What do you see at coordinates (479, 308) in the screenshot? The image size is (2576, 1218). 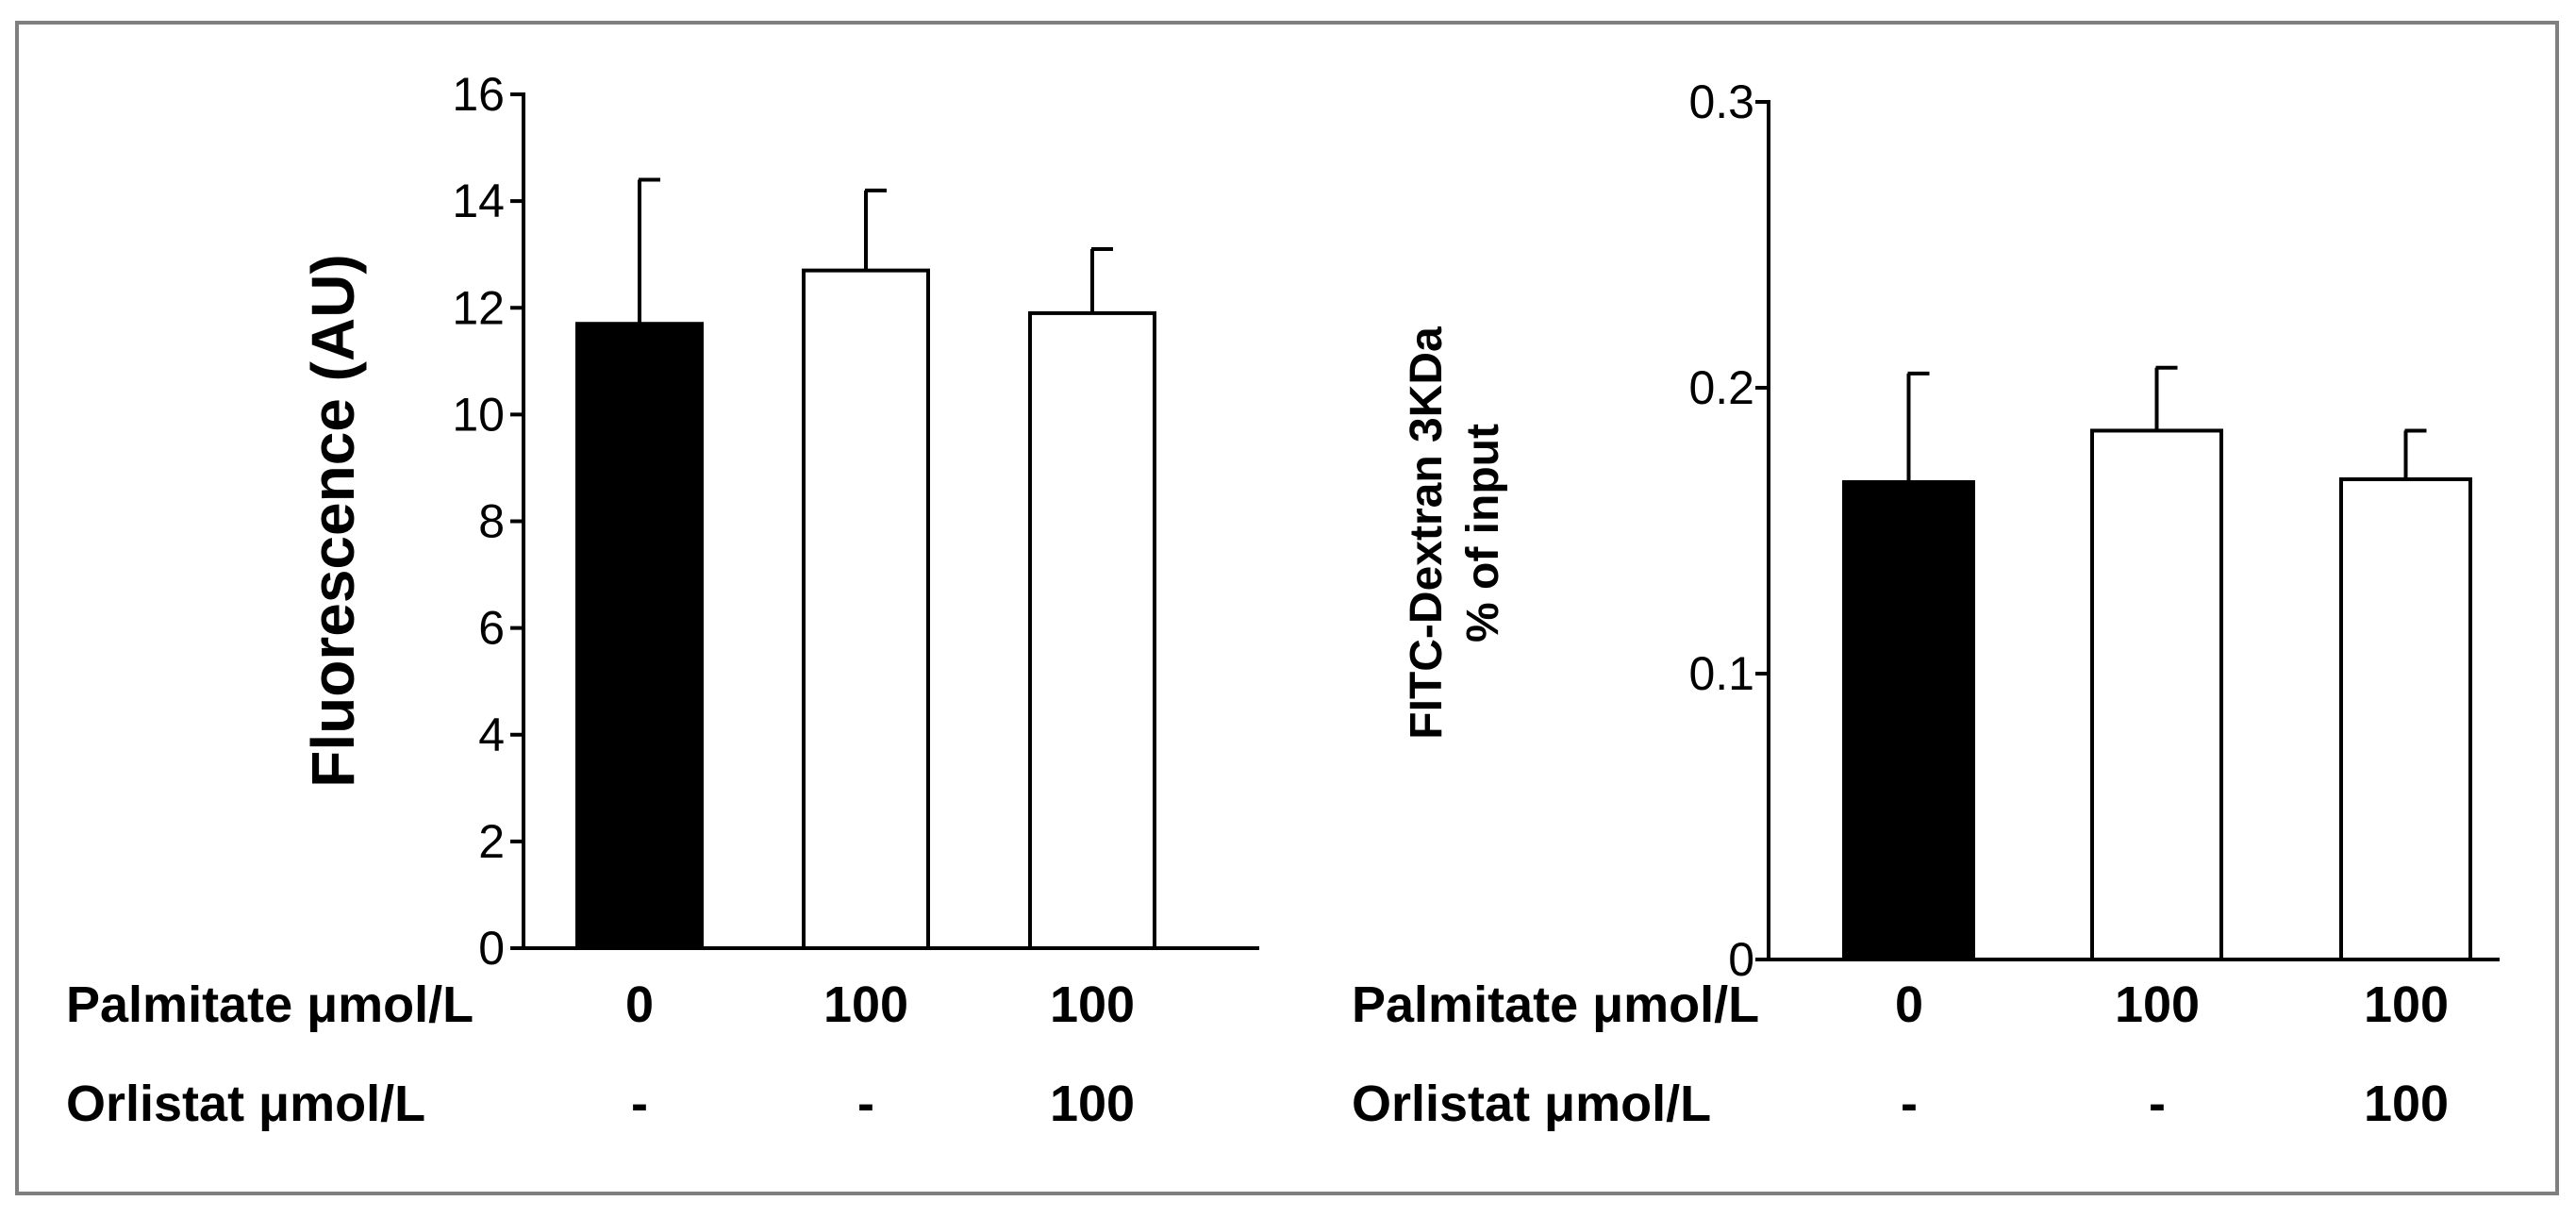 I see `y-tick-label: 12` at bounding box center [479, 308].